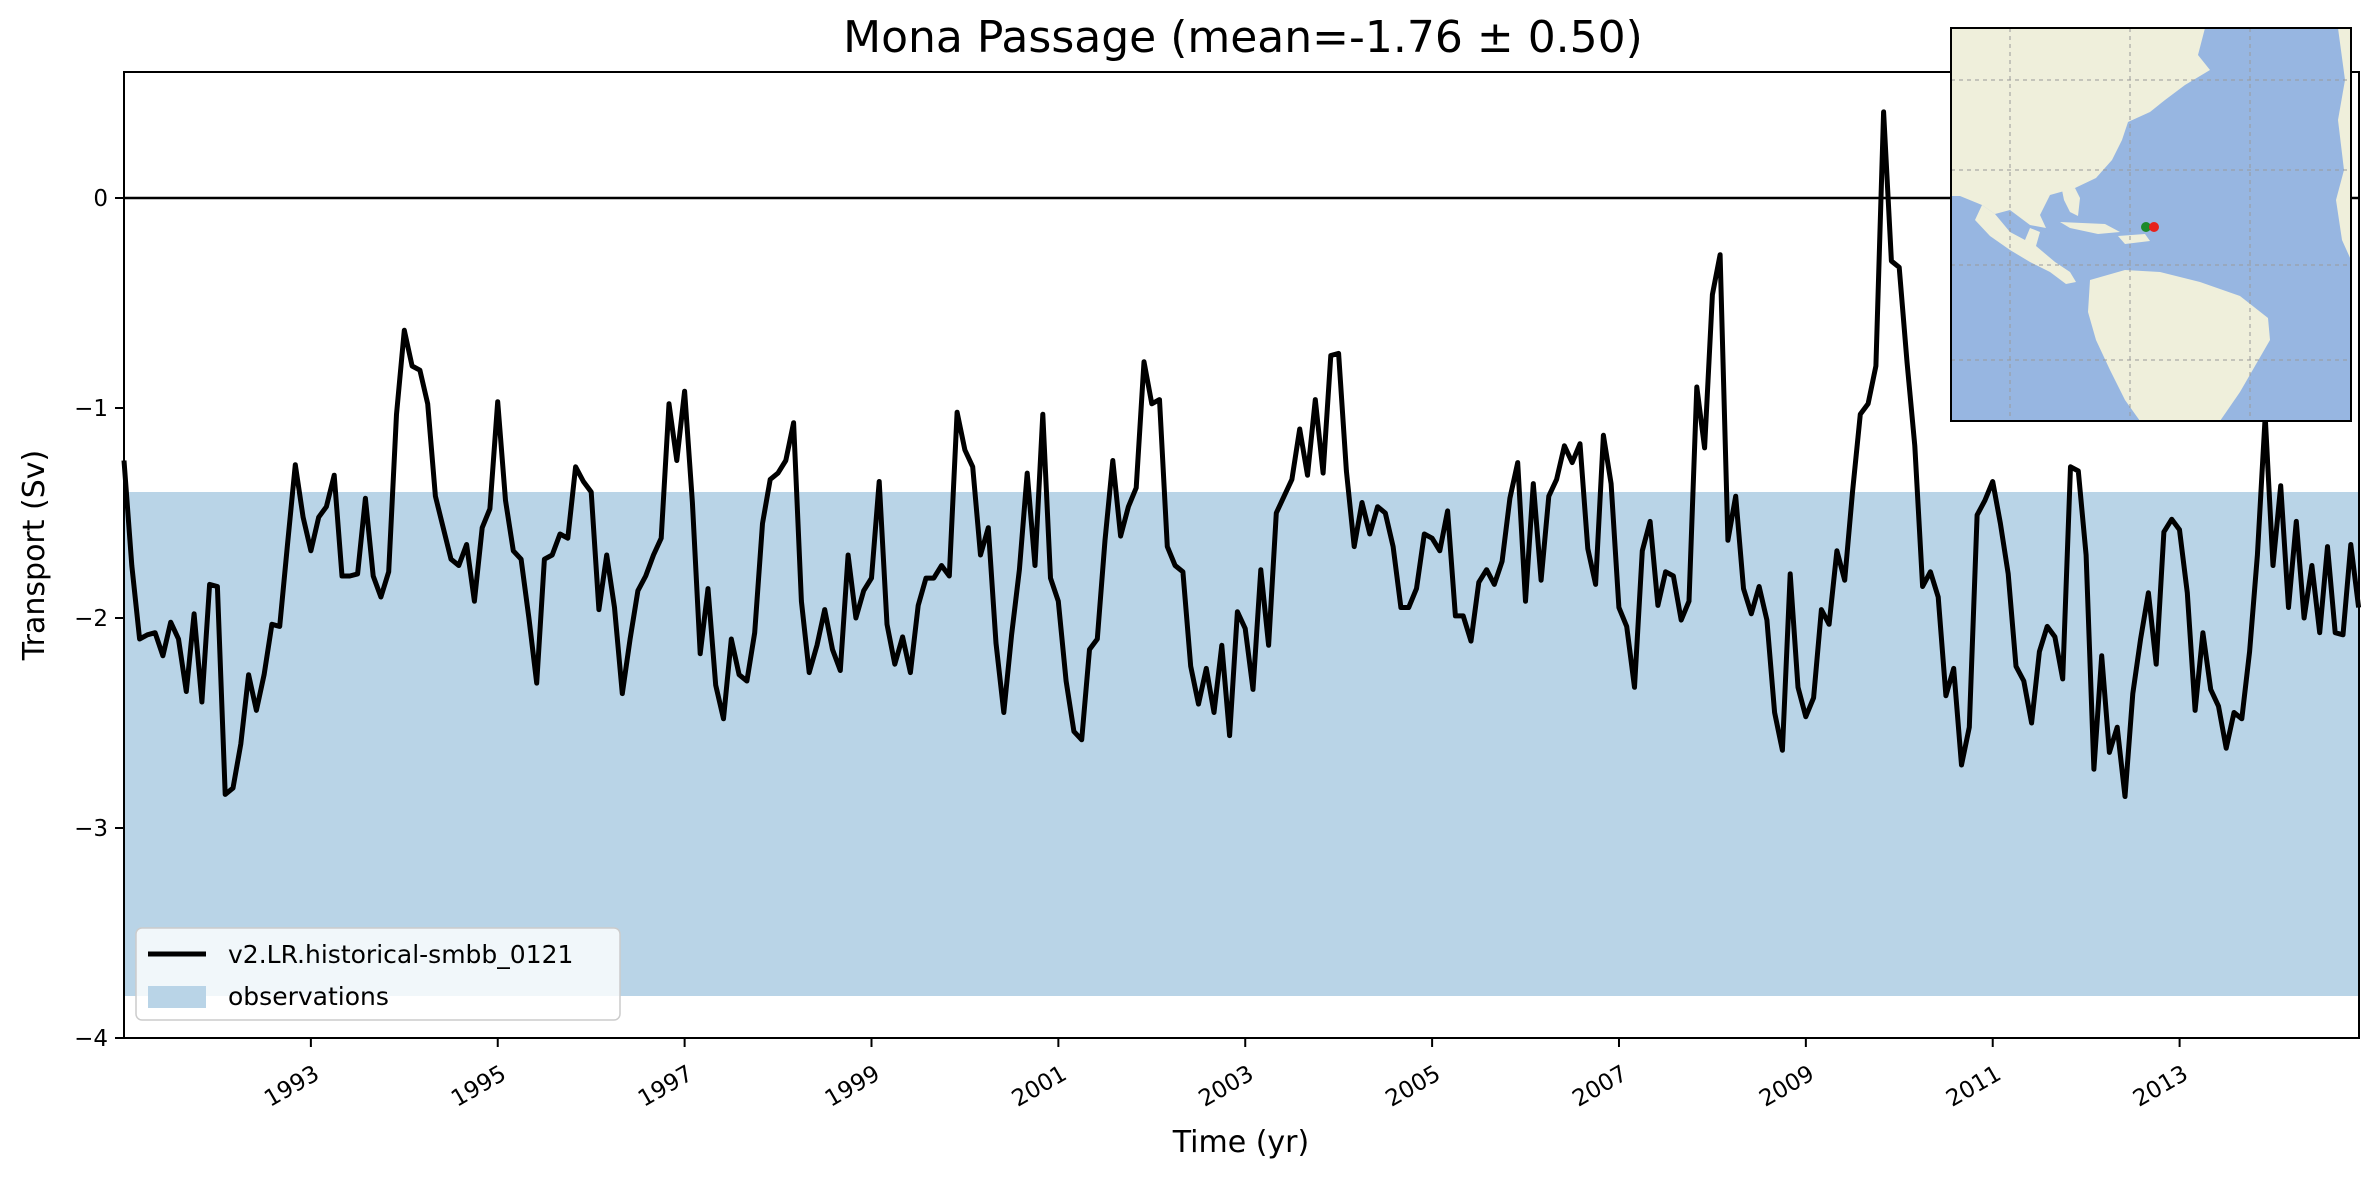 The width and height of the screenshot is (2379, 1180). I want to click on y-tick-label: 0, so click(100, 199).